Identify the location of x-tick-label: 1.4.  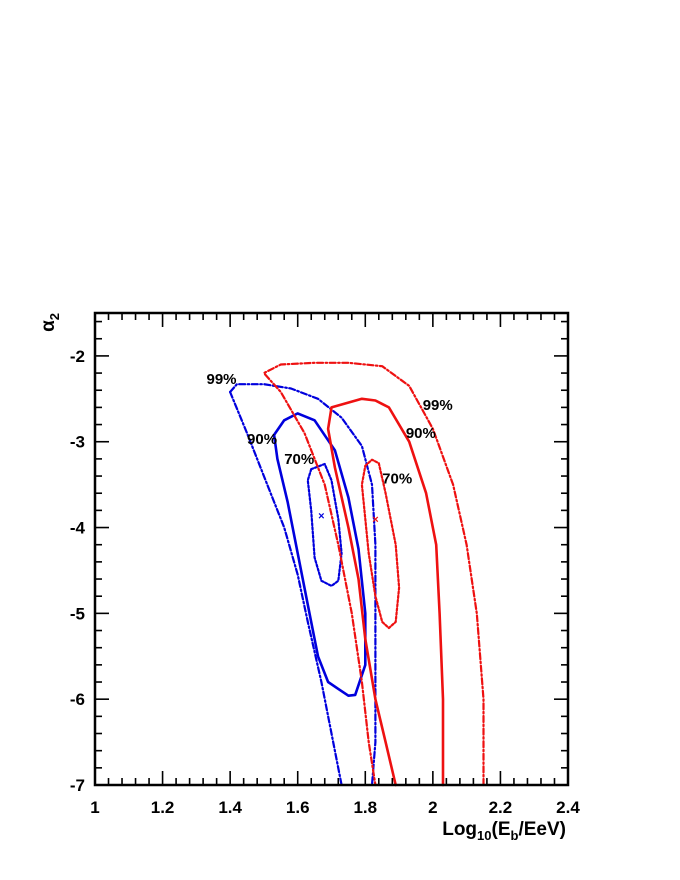
(230, 807).